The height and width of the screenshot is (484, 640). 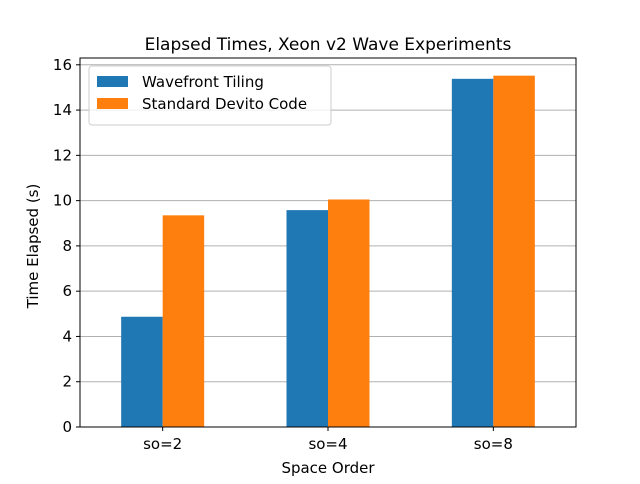 What do you see at coordinates (349, 313) in the screenshot?
I see `bar-standard-devito-code-so4` at bounding box center [349, 313].